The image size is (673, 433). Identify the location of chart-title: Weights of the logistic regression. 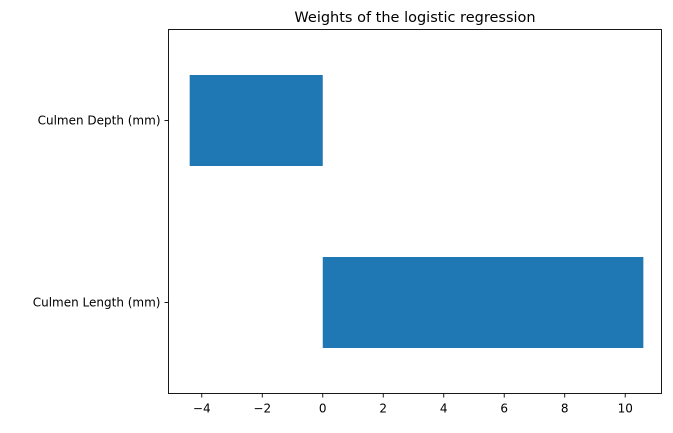
(414, 18).